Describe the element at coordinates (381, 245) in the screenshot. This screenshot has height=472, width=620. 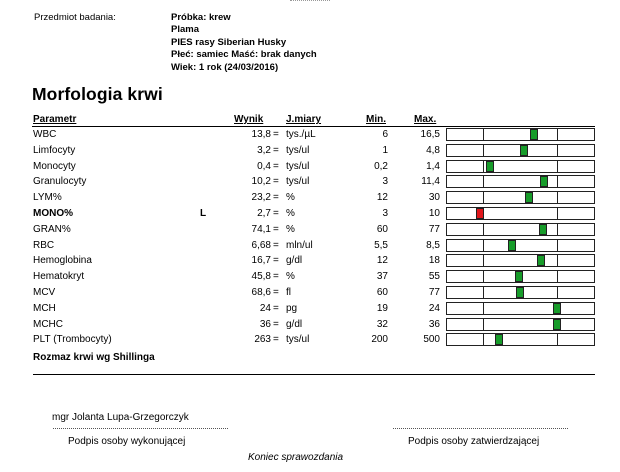
I see `reference-min: 5,5` at that location.